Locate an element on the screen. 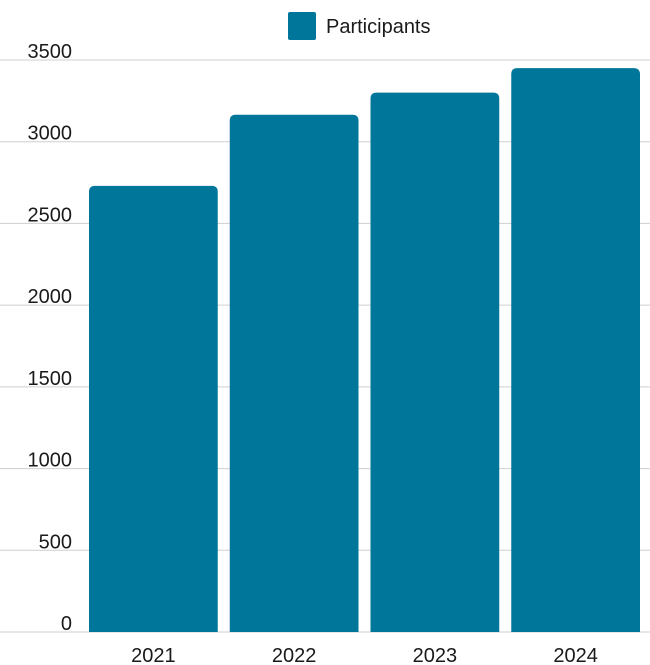 The height and width of the screenshot is (665, 650). x-tick-label: 2023 is located at coordinates (435, 655).